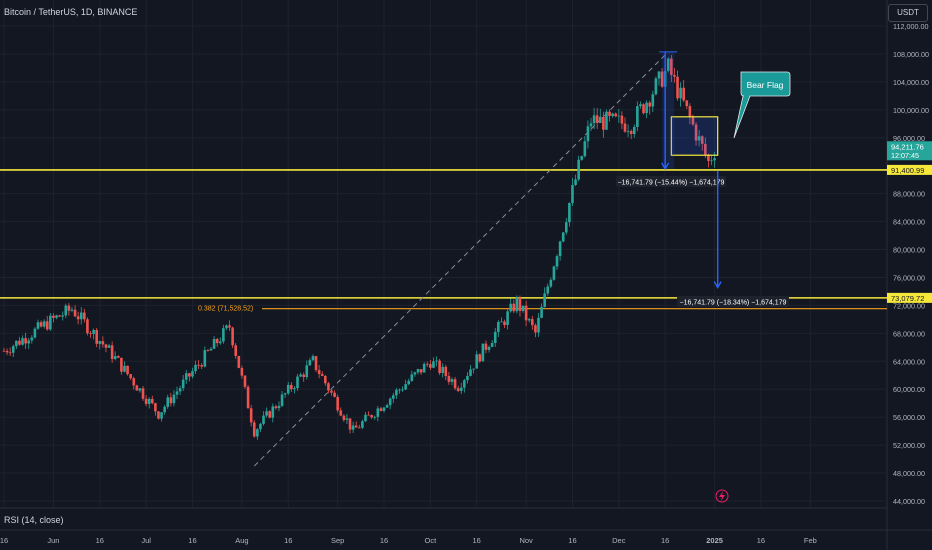 This screenshot has height=550, width=932. What do you see at coordinates (910, 26) in the screenshot?
I see `price-tick-label: 112,000.00` at bounding box center [910, 26].